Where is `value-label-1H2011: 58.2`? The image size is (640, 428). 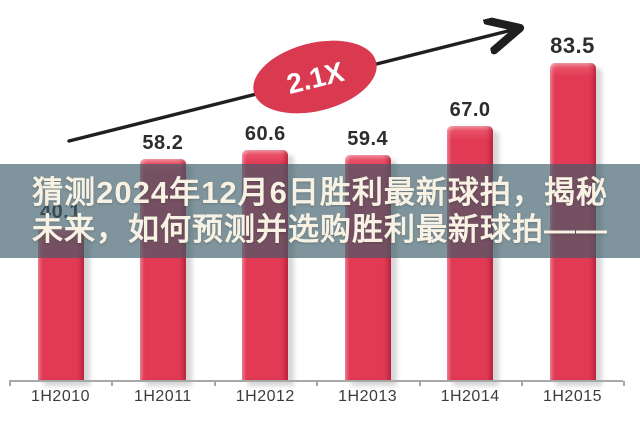 value-label-1H2011: 58.2 is located at coordinates (163, 143).